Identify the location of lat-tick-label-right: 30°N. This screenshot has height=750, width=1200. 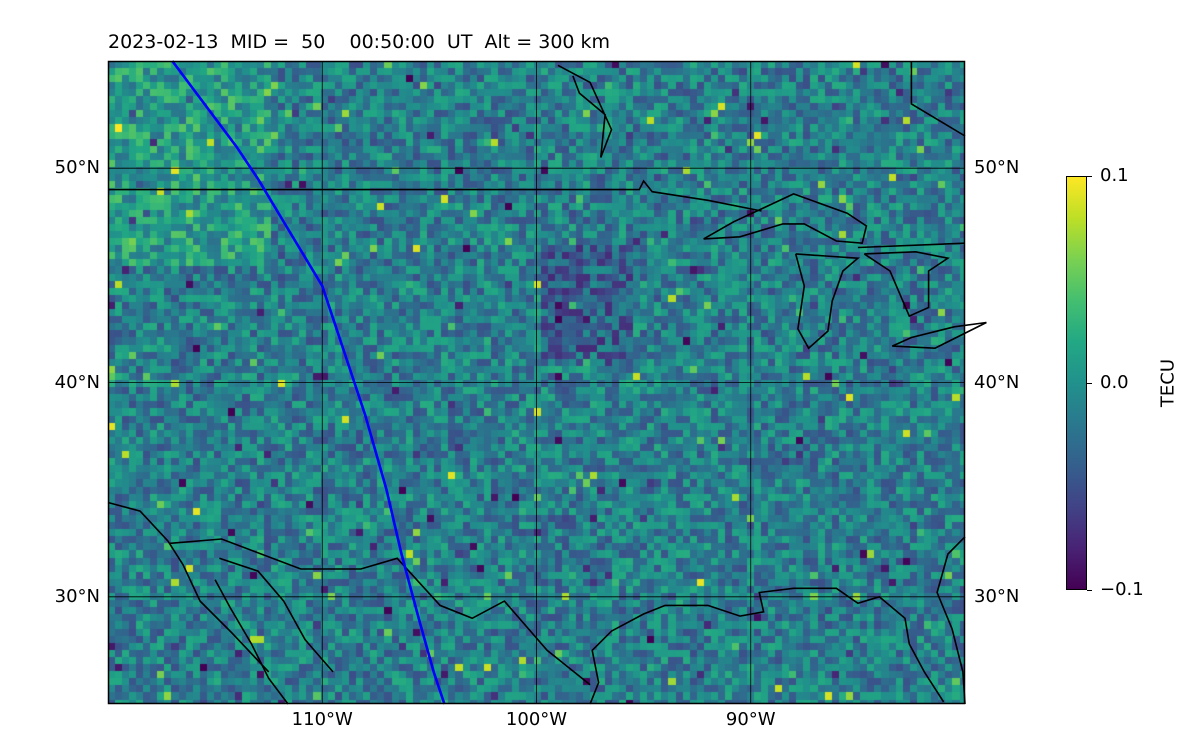
(997, 596).